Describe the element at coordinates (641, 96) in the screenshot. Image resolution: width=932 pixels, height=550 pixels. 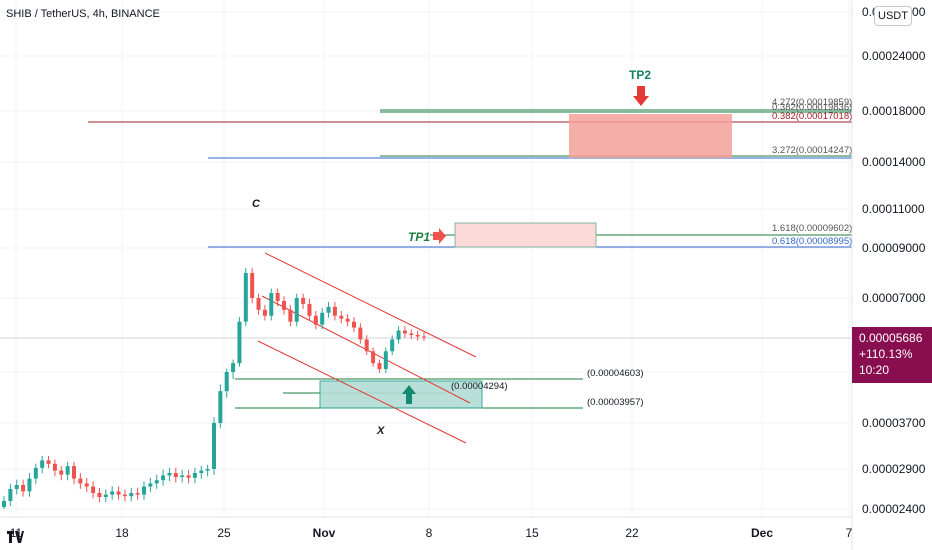
I see `tp2-arrow` at that location.